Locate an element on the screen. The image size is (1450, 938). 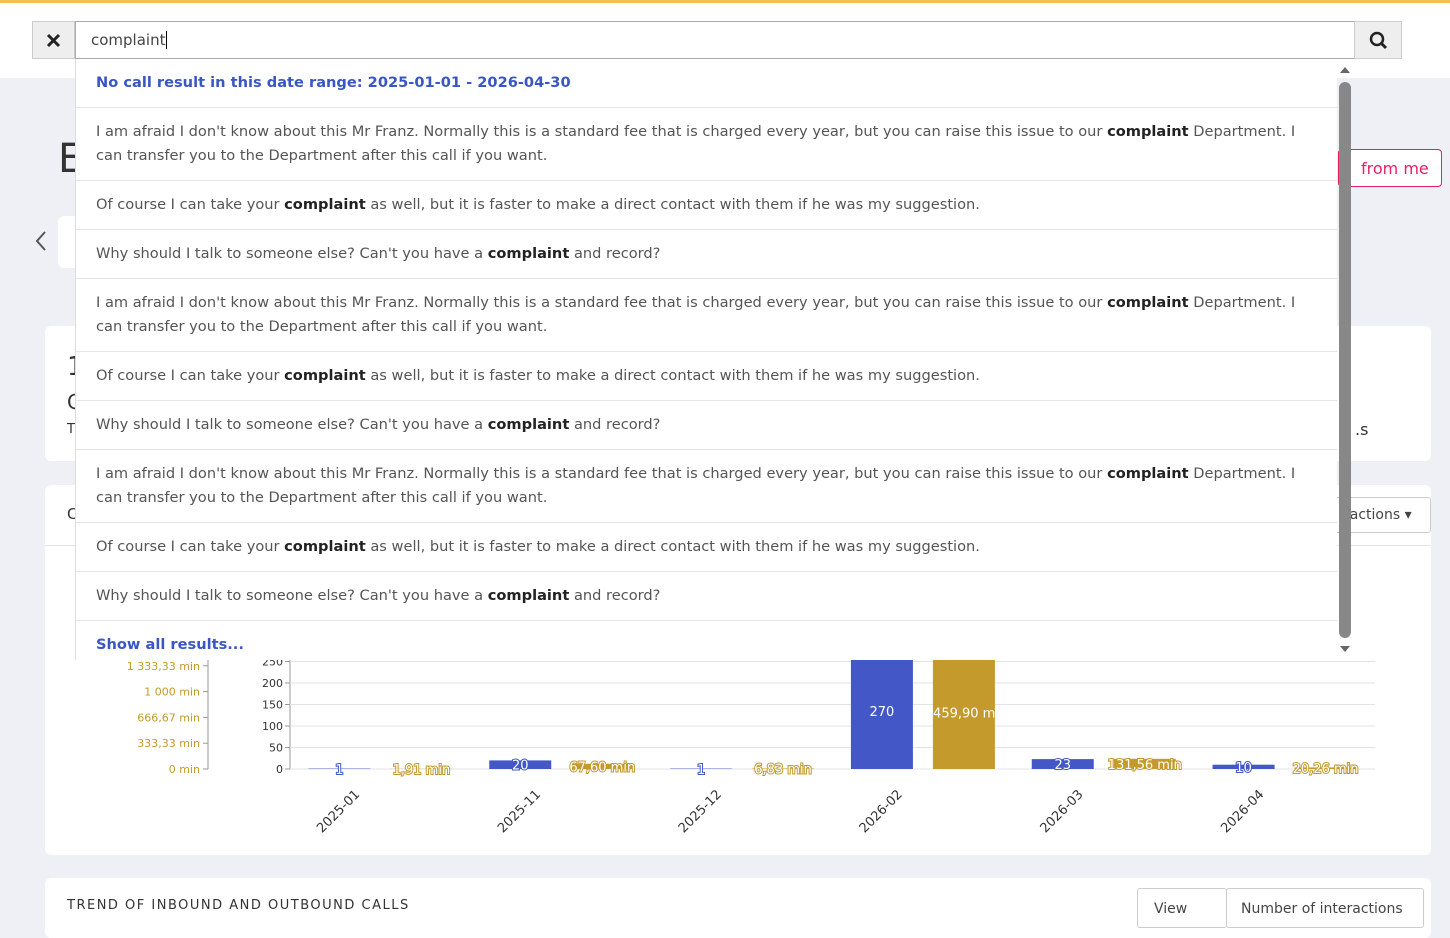
y-tick-label: 150 is located at coordinates (272, 705).